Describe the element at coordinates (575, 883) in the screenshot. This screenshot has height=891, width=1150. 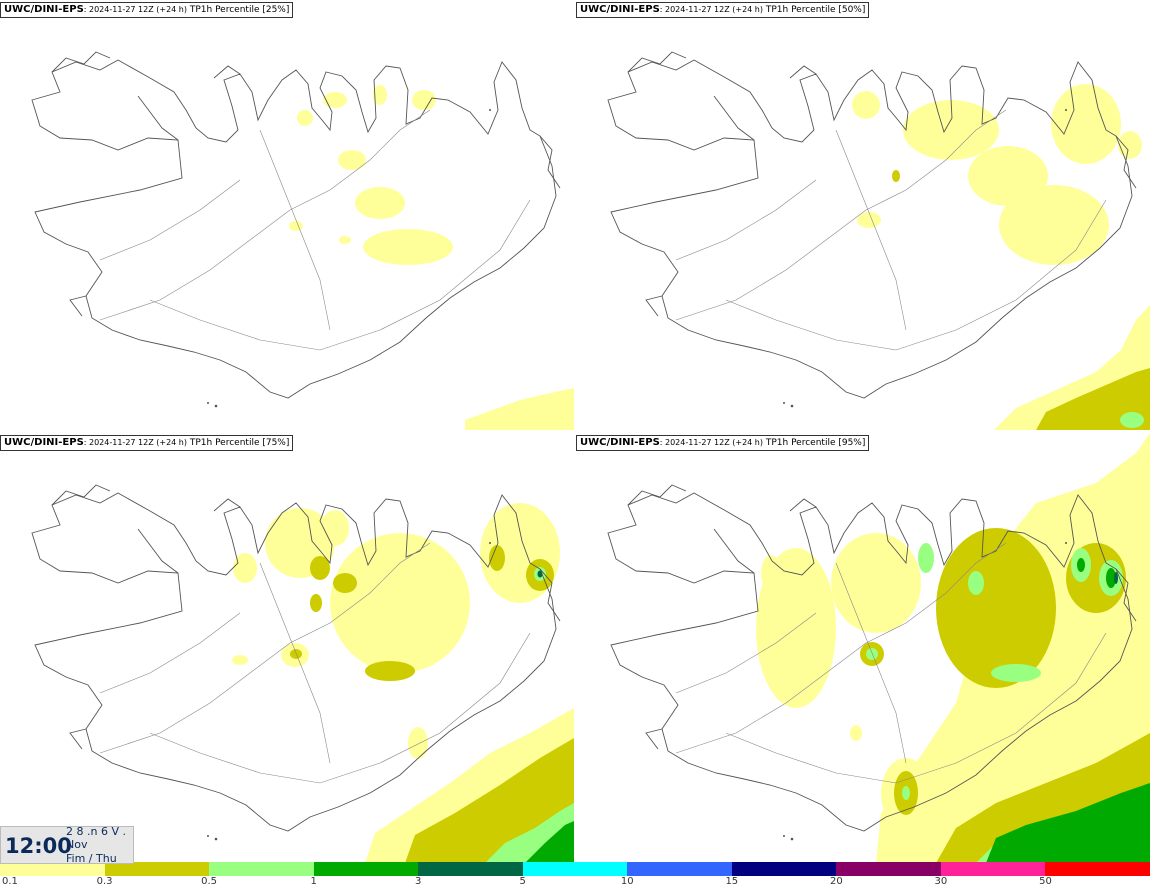
I see `color-legend-labels: 0.1 0.3 0.5 1 3 5 10 15 20 30 50` at that location.